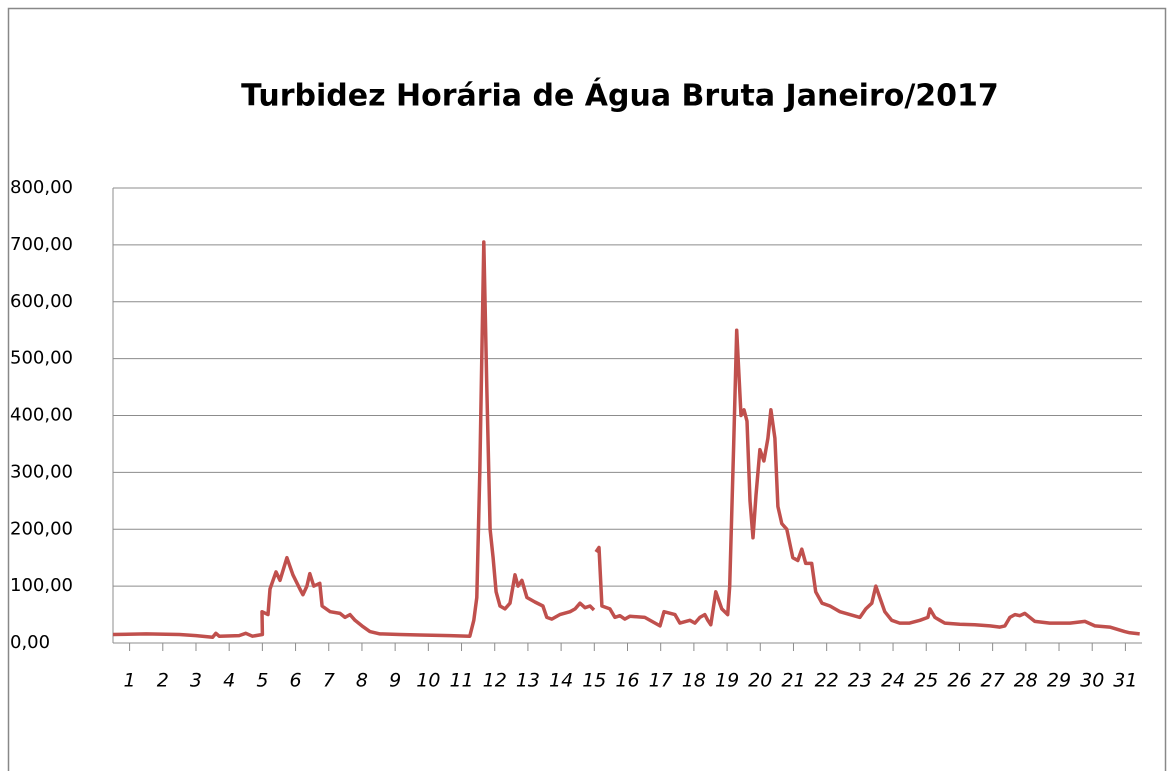  Describe the element at coordinates (993, 681) in the screenshot. I see `x-tick-label: 27` at that location.